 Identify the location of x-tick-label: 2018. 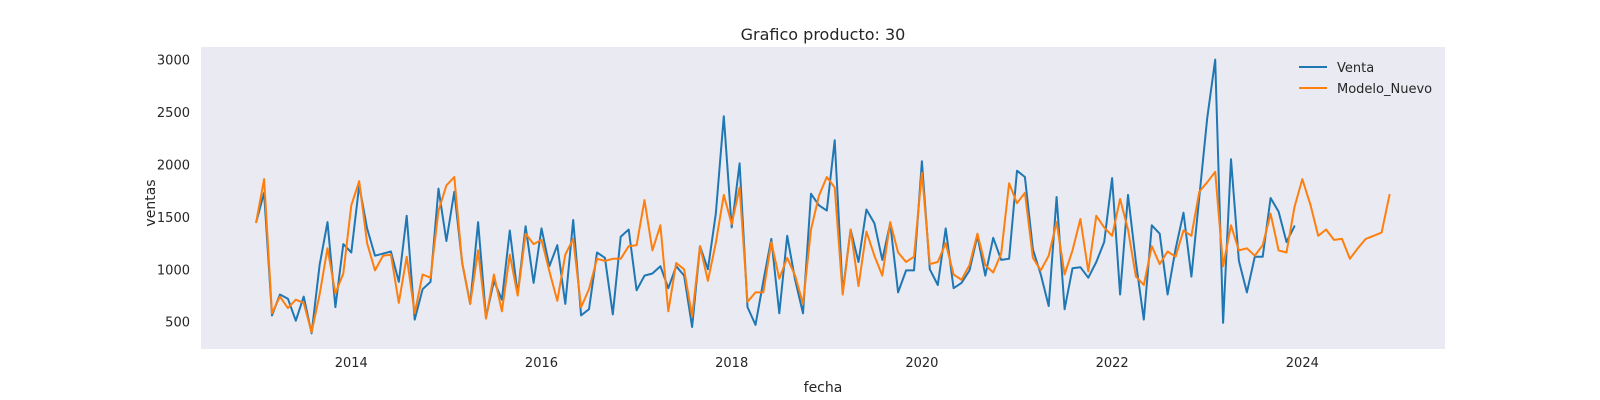
(731, 363).